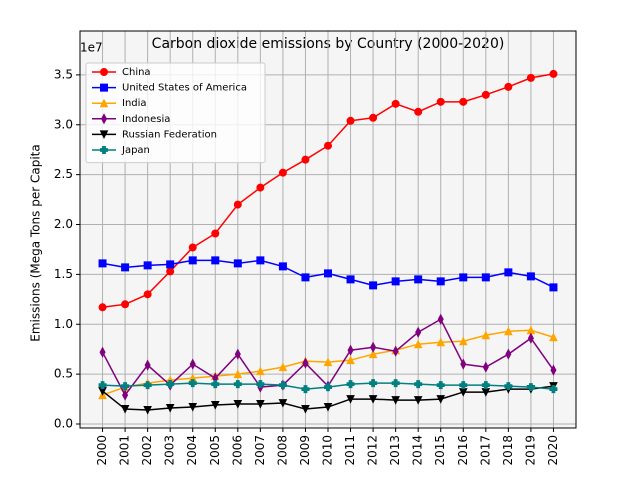  What do you see at coordinates (305, 450) in the screenshot?
I see `x-tick-label: 2009` at bounding box center [305, 450].